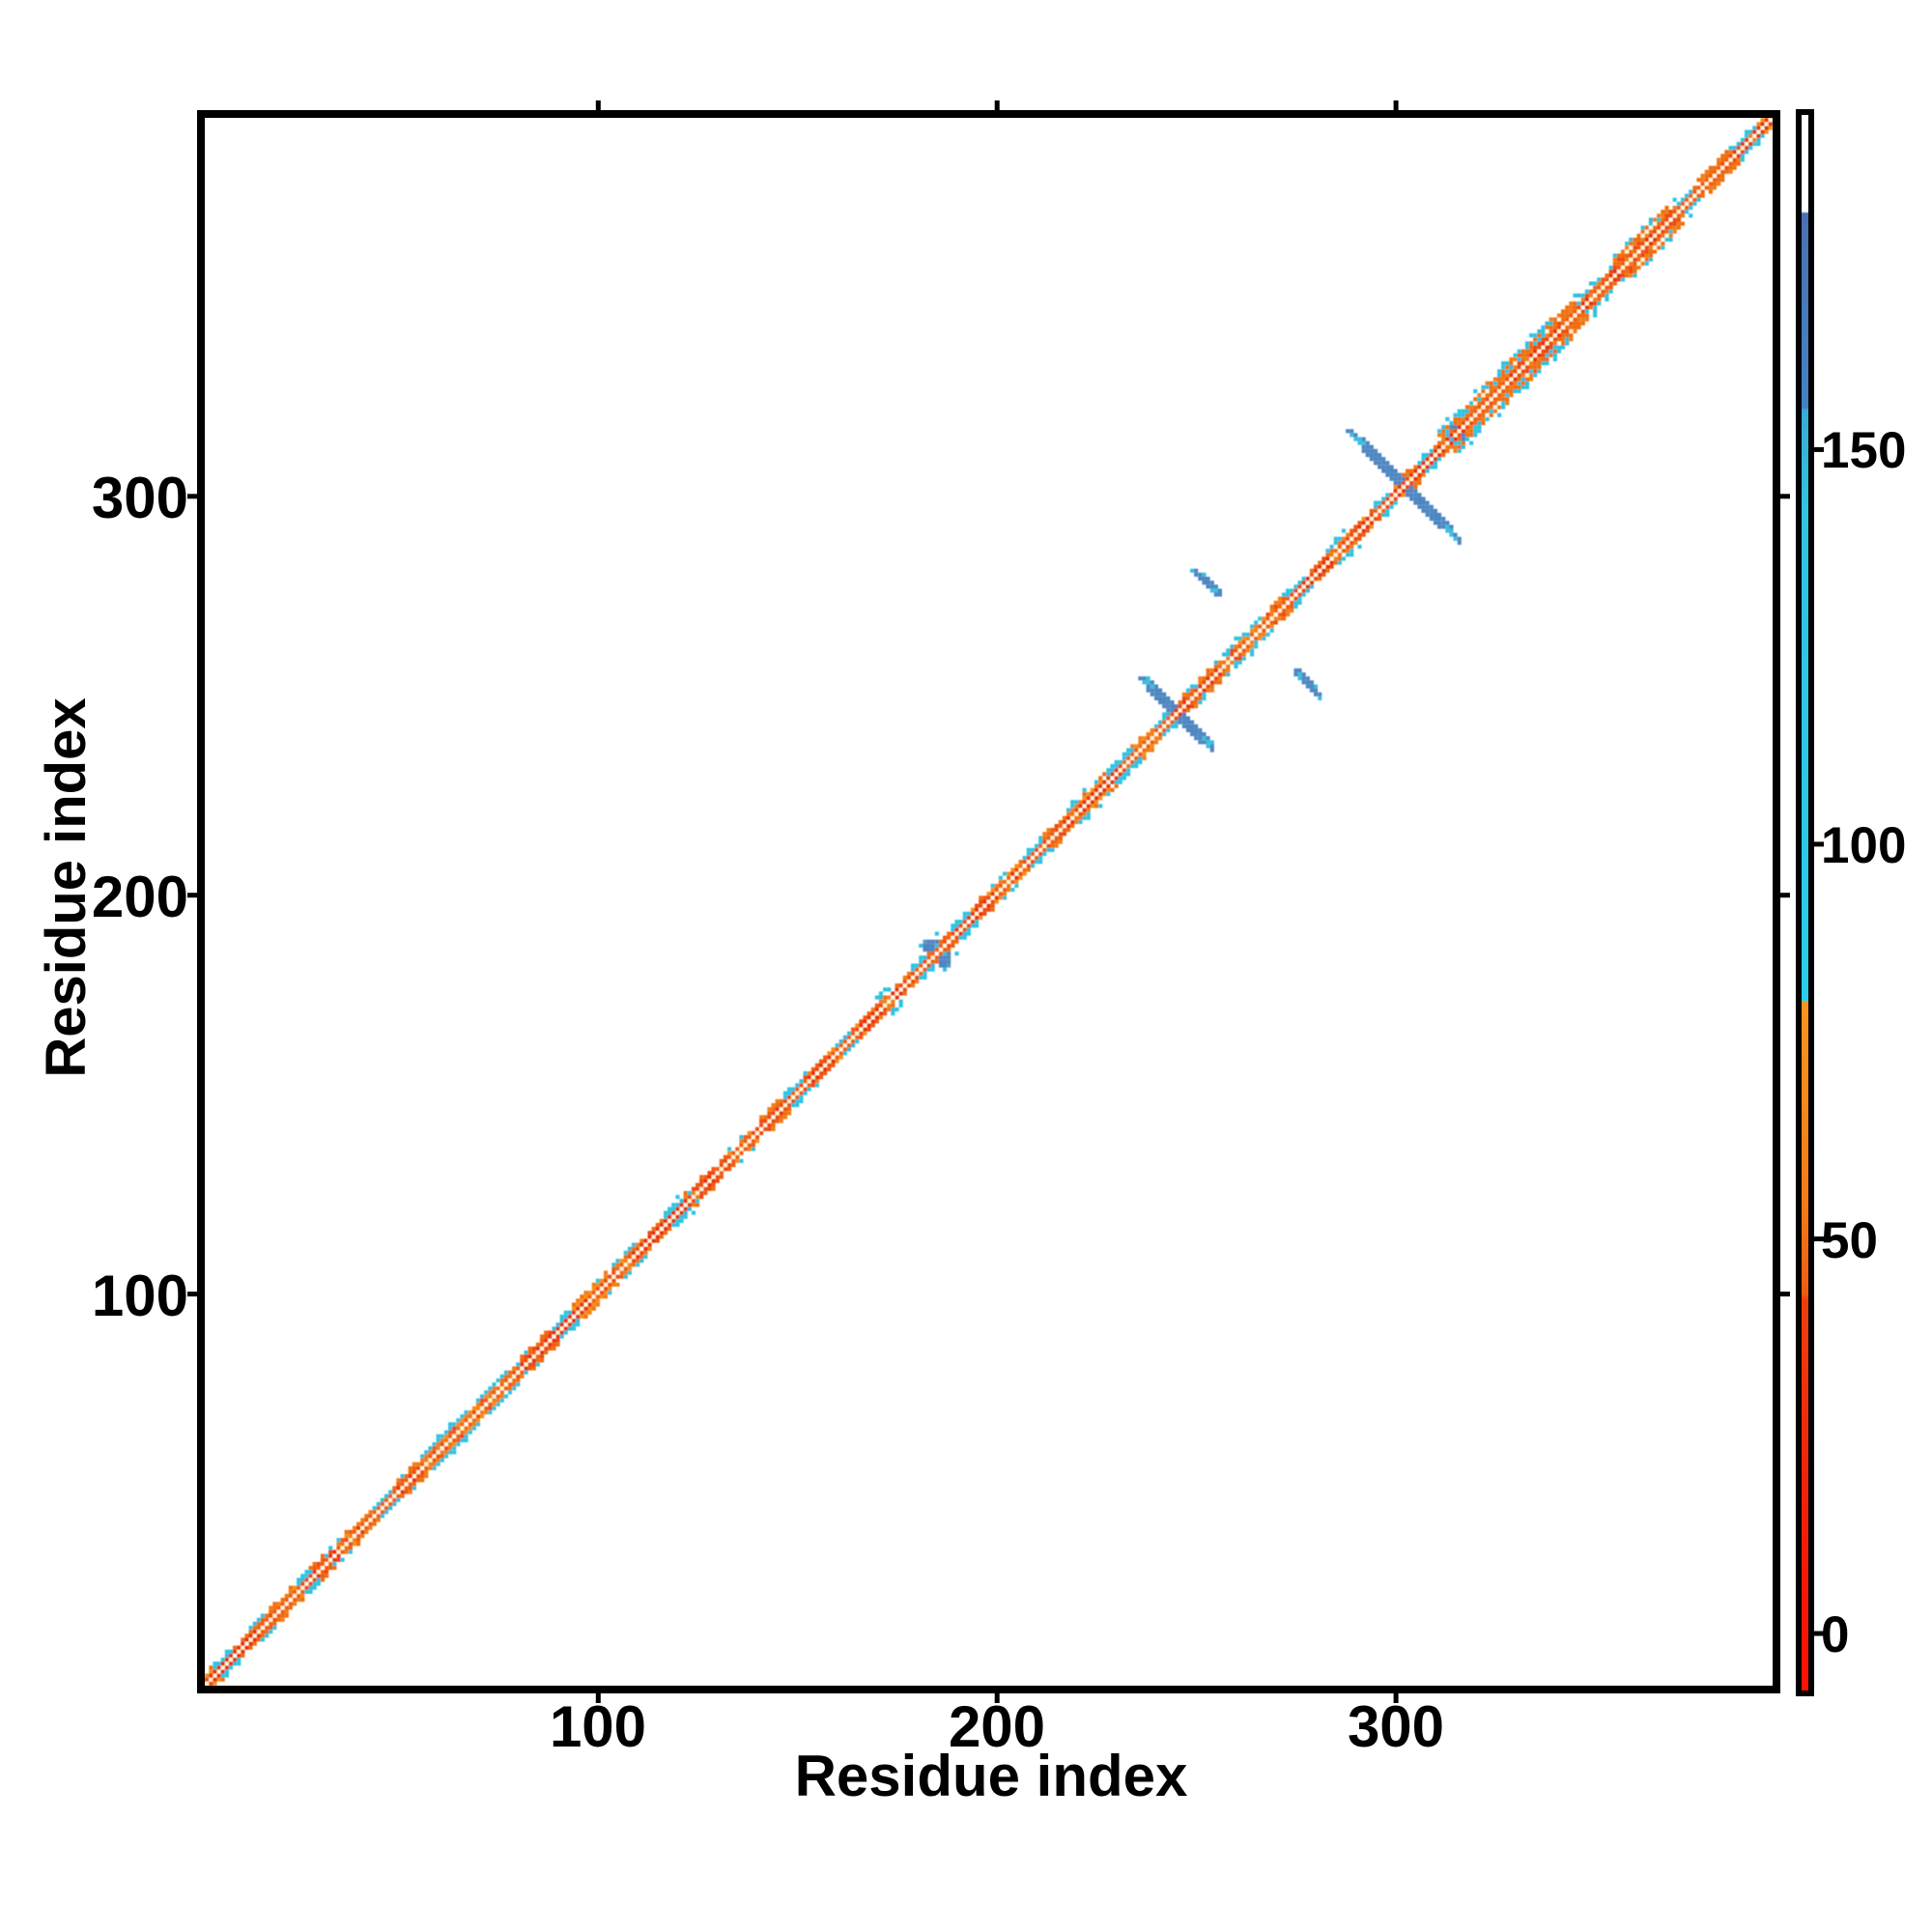  Describe the element at coordinates (1835, 1634) in the screenshot. I see `svg-text: 0` at that location.